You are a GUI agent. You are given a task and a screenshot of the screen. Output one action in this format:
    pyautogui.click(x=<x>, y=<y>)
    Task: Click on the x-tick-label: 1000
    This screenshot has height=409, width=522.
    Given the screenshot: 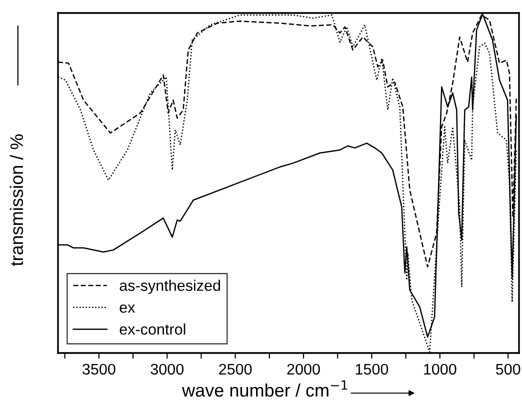 What is the action you would take?
    pyautogui.click(x=440, y=369)
    